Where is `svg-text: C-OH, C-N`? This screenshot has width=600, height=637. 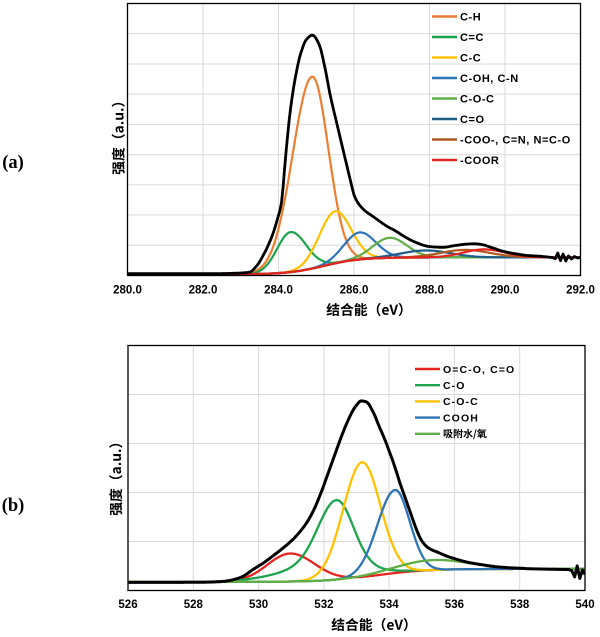
svg-text: C-OH, C-N is located at coordinates (489, 79).